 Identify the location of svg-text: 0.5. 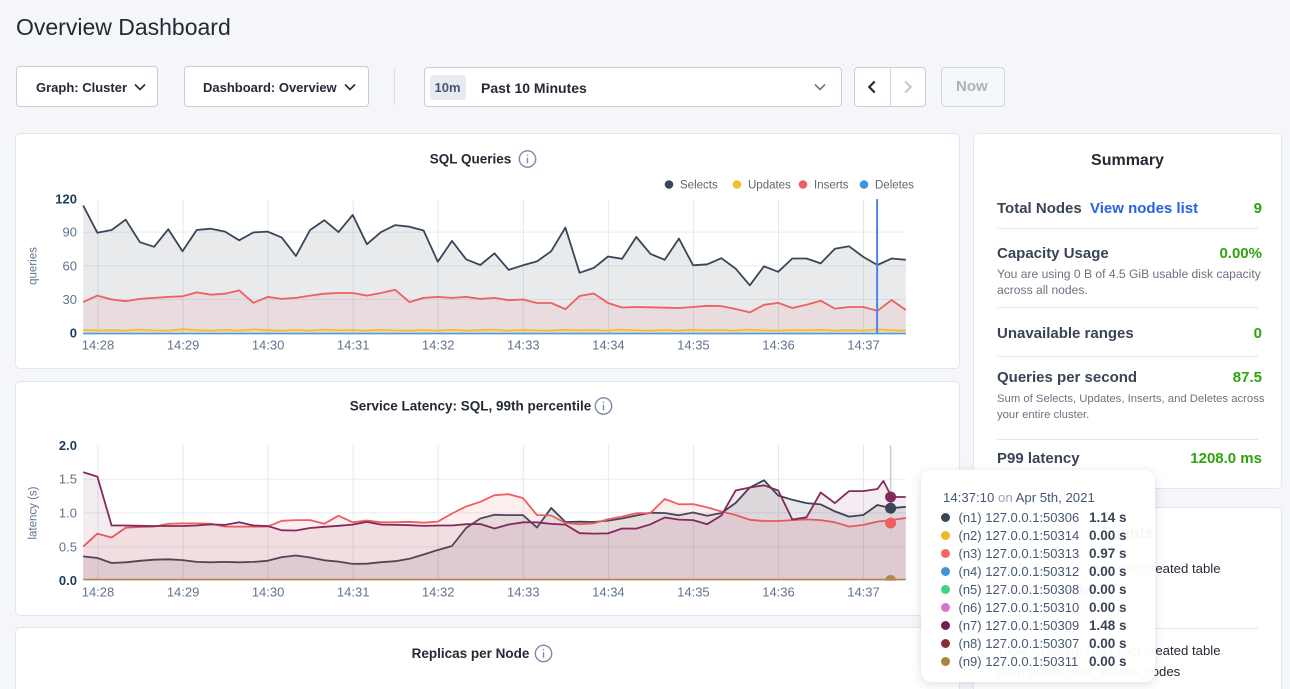
(68, 546).